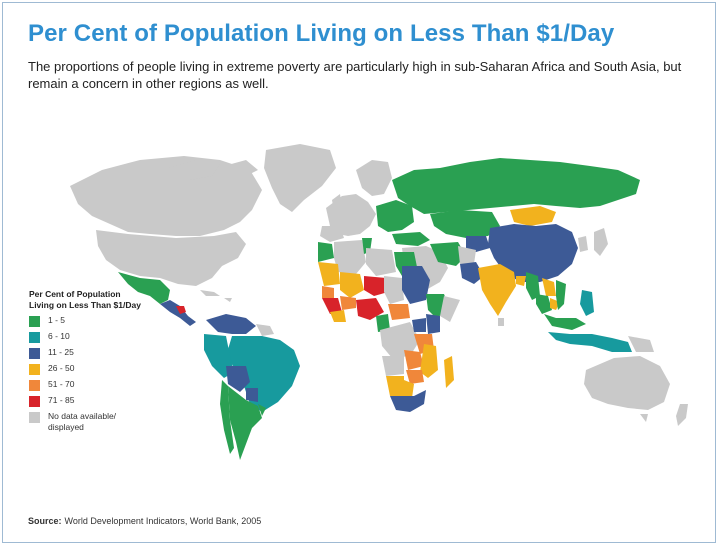 The height and width of the screenshot is (547, 720). I want to click on region-congo, so click(400, 340).